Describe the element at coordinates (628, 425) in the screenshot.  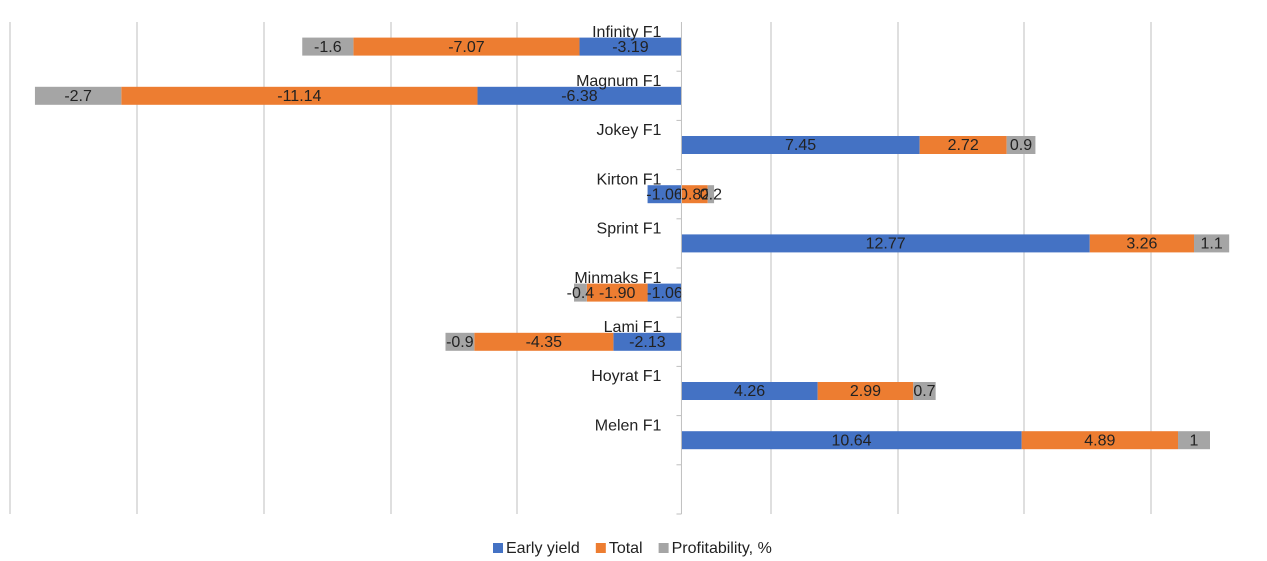
I see `category-label: Melen F1` at that location.